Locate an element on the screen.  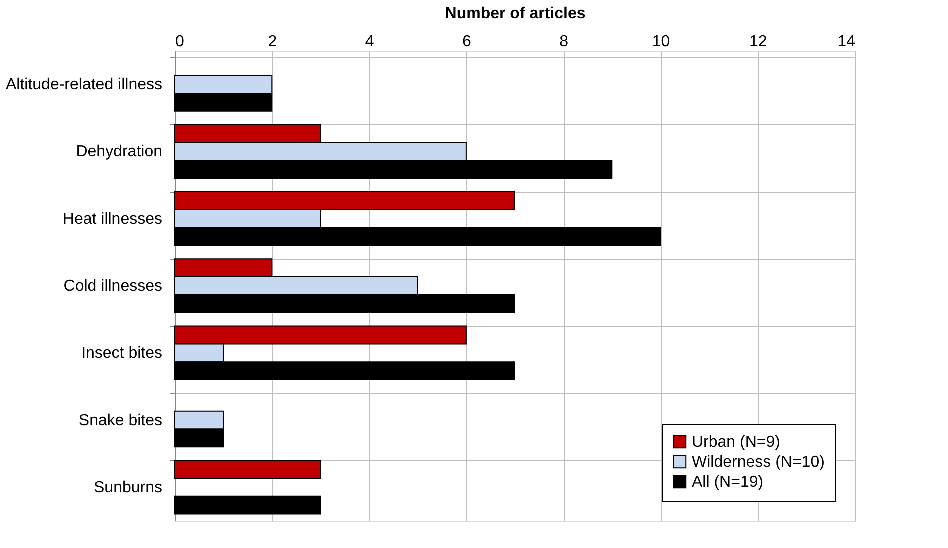
y-tick-label: Insect bites is located at coordinates (122, 353).